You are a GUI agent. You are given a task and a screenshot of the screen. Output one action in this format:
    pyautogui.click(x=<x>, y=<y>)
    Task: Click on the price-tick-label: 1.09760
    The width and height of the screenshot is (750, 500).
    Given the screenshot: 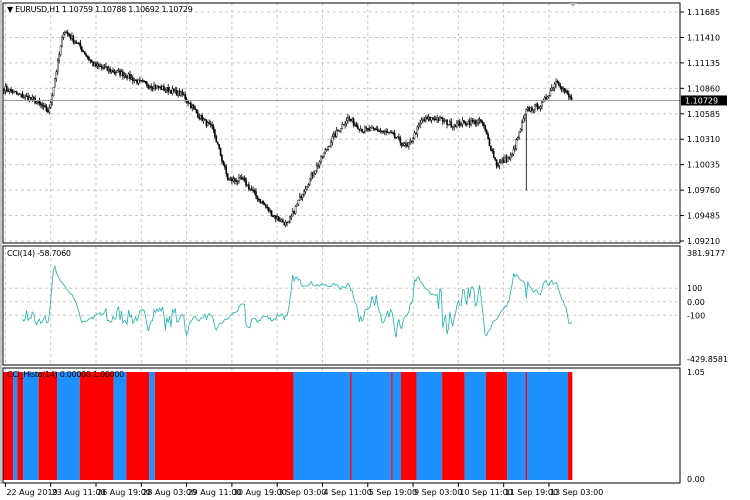 What is the action you would take?
    pyautogui.click(x=703, y=190)
    